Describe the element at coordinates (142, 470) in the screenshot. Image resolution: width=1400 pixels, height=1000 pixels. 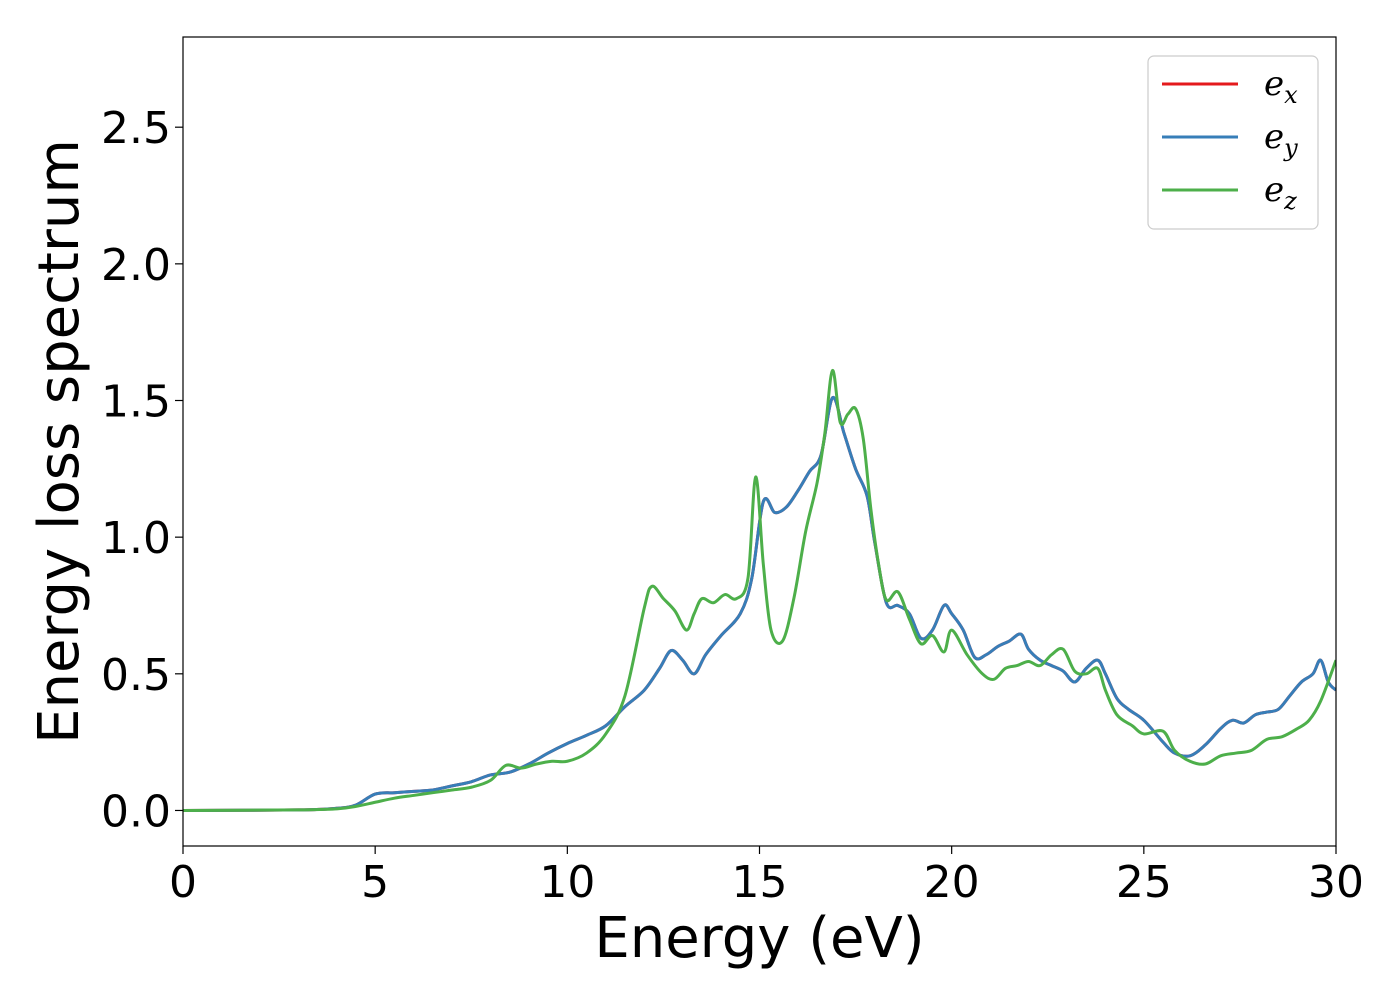
I see `y-axis: 0.0 0.5 1.0 1.5 2.0 2.5` at that location.